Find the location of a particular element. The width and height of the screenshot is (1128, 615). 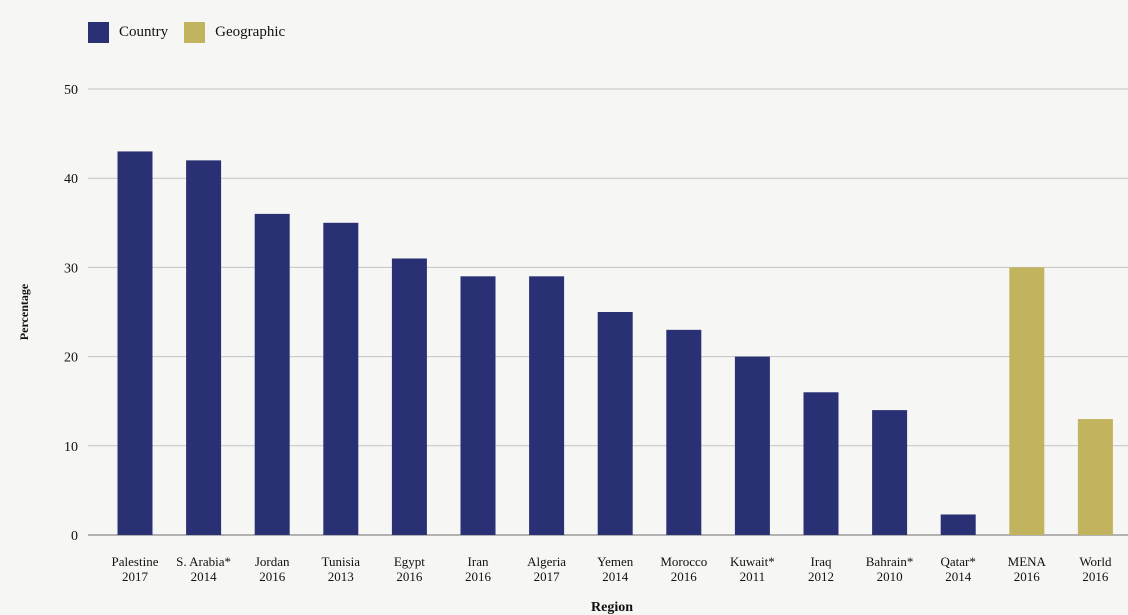

x-tick-label: MENA is located at coordinates (1027, 561).